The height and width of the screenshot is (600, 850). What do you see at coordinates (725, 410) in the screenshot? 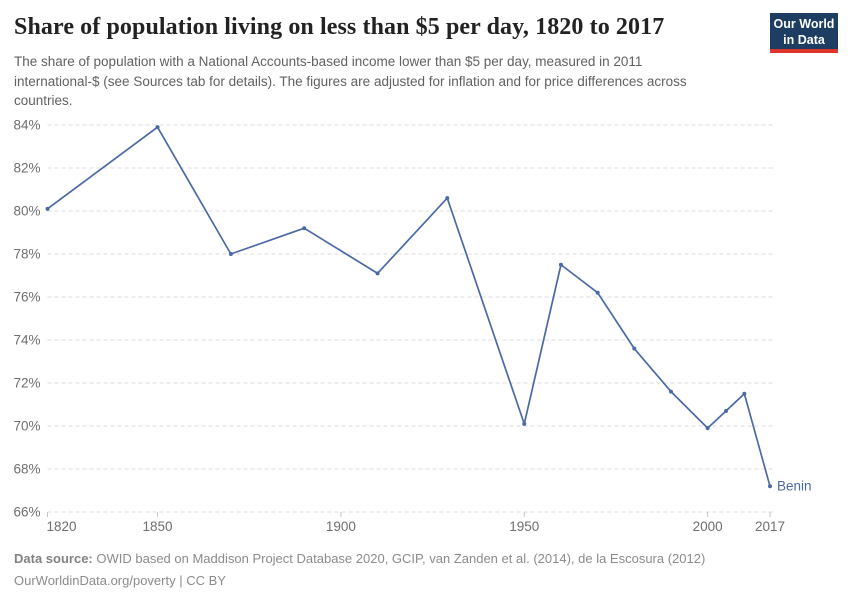
I see `data-point-benin-2005` at bounding box center [725, 410].